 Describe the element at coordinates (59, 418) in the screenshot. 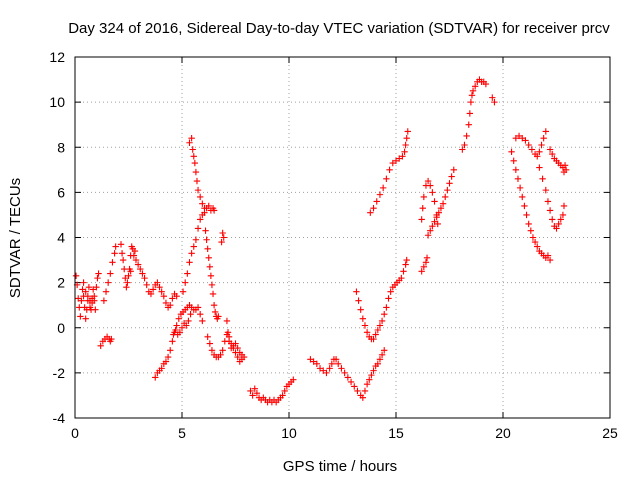

I see `y-tick-label: -4` at that location.